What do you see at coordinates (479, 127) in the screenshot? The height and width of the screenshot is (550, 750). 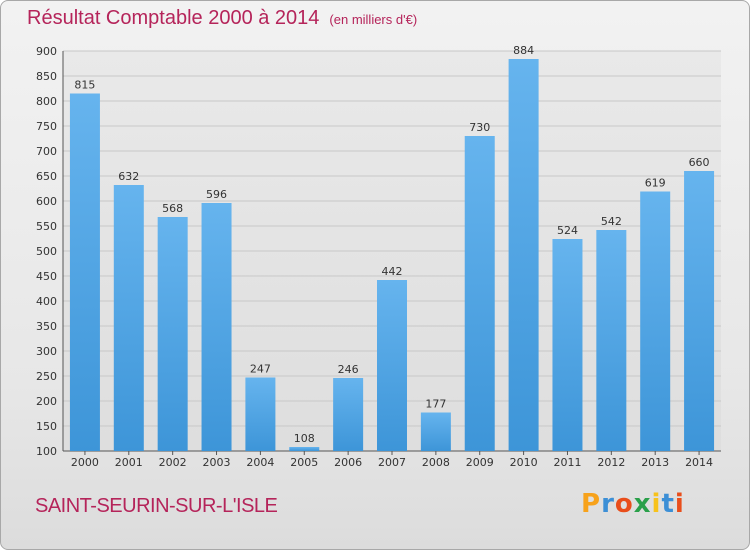 I see `data-label: 730` at bounding box center [479, 127].